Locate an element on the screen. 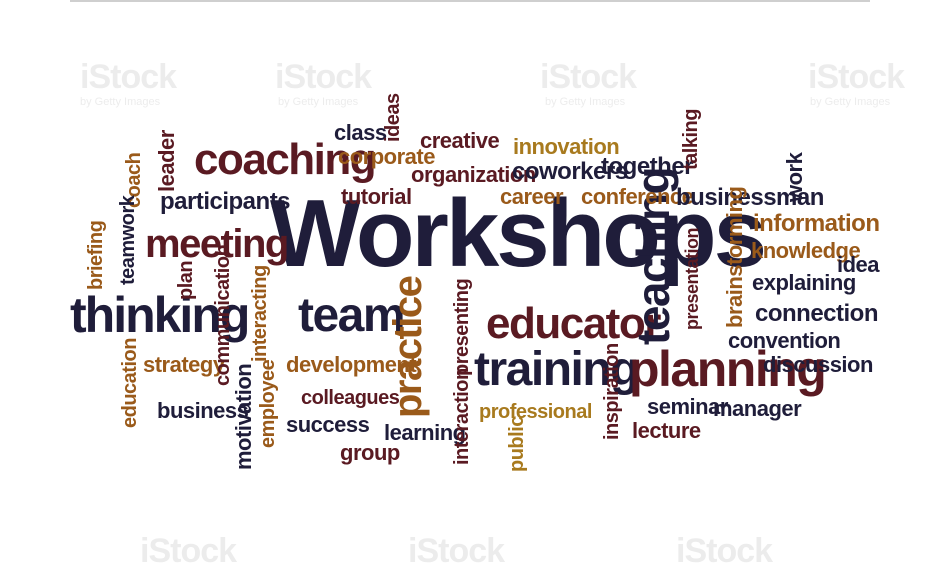 The width and height of the screenshot is (940, 571). word-professional: professional is located at coordinates (535, 412).